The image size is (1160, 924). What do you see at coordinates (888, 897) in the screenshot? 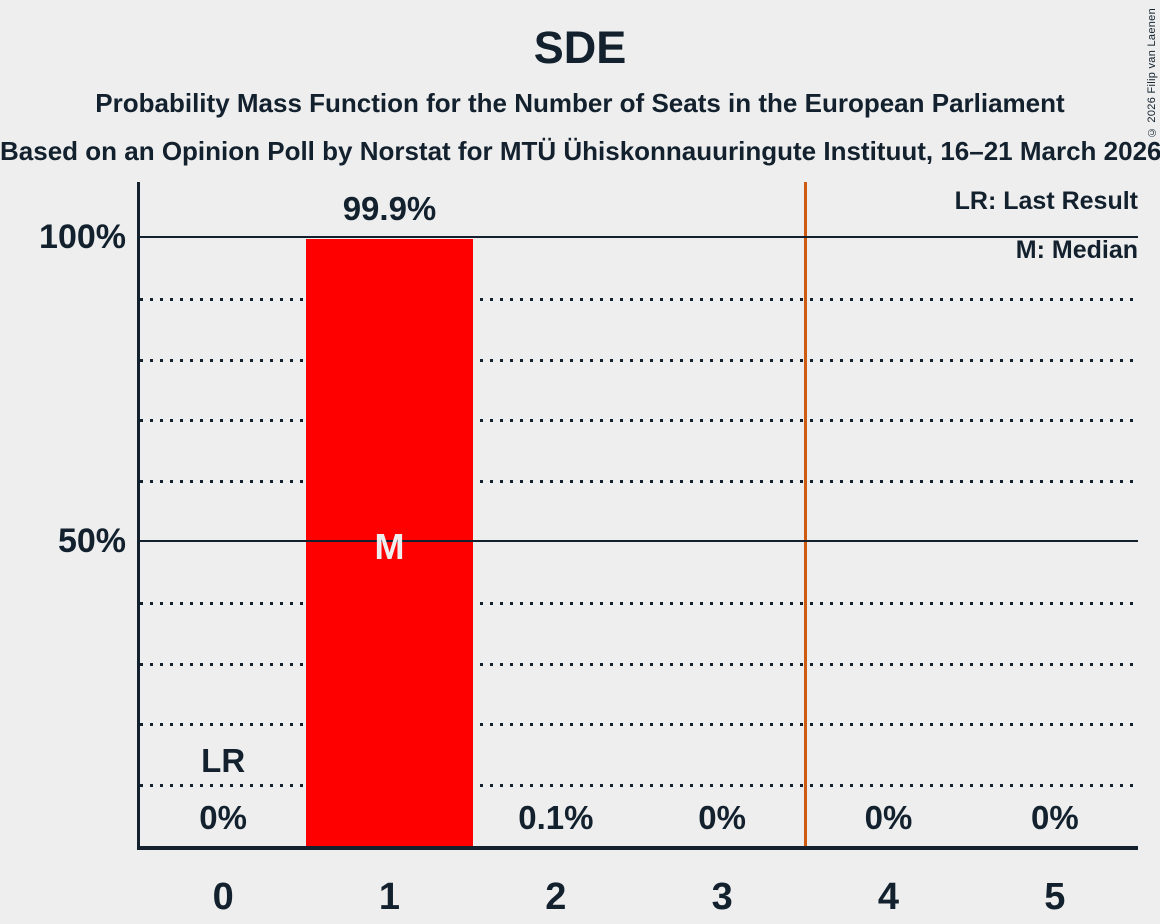
I see `x-tick-label-4: 4` at bounding box center [888, 897].